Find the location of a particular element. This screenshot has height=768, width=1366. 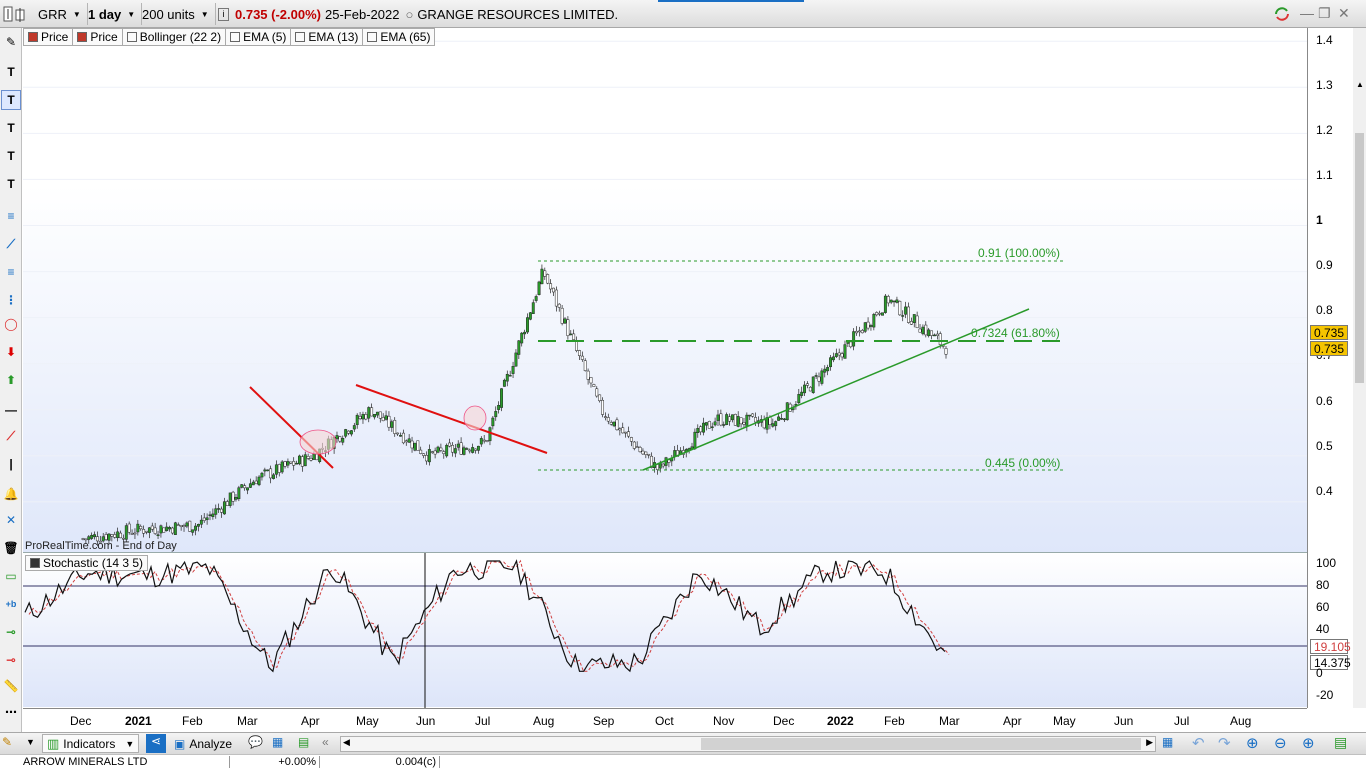

legend-ema5-label: EMA (5) is located at coordinates (265, 37).